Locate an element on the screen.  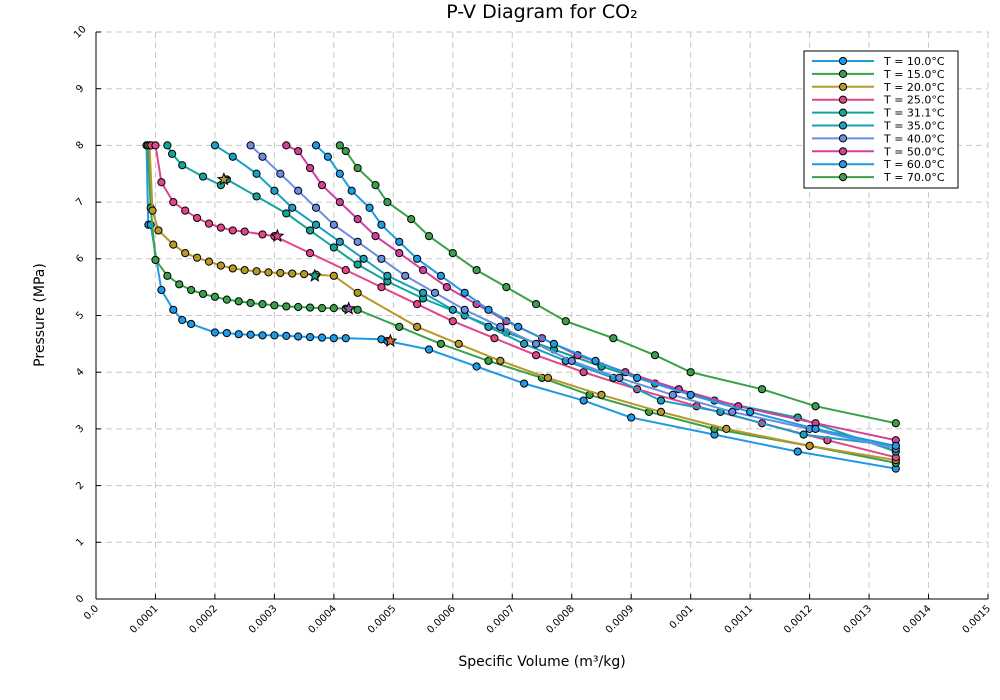
x-tick-label: 0.0006 is located at coordinates (441, 619).